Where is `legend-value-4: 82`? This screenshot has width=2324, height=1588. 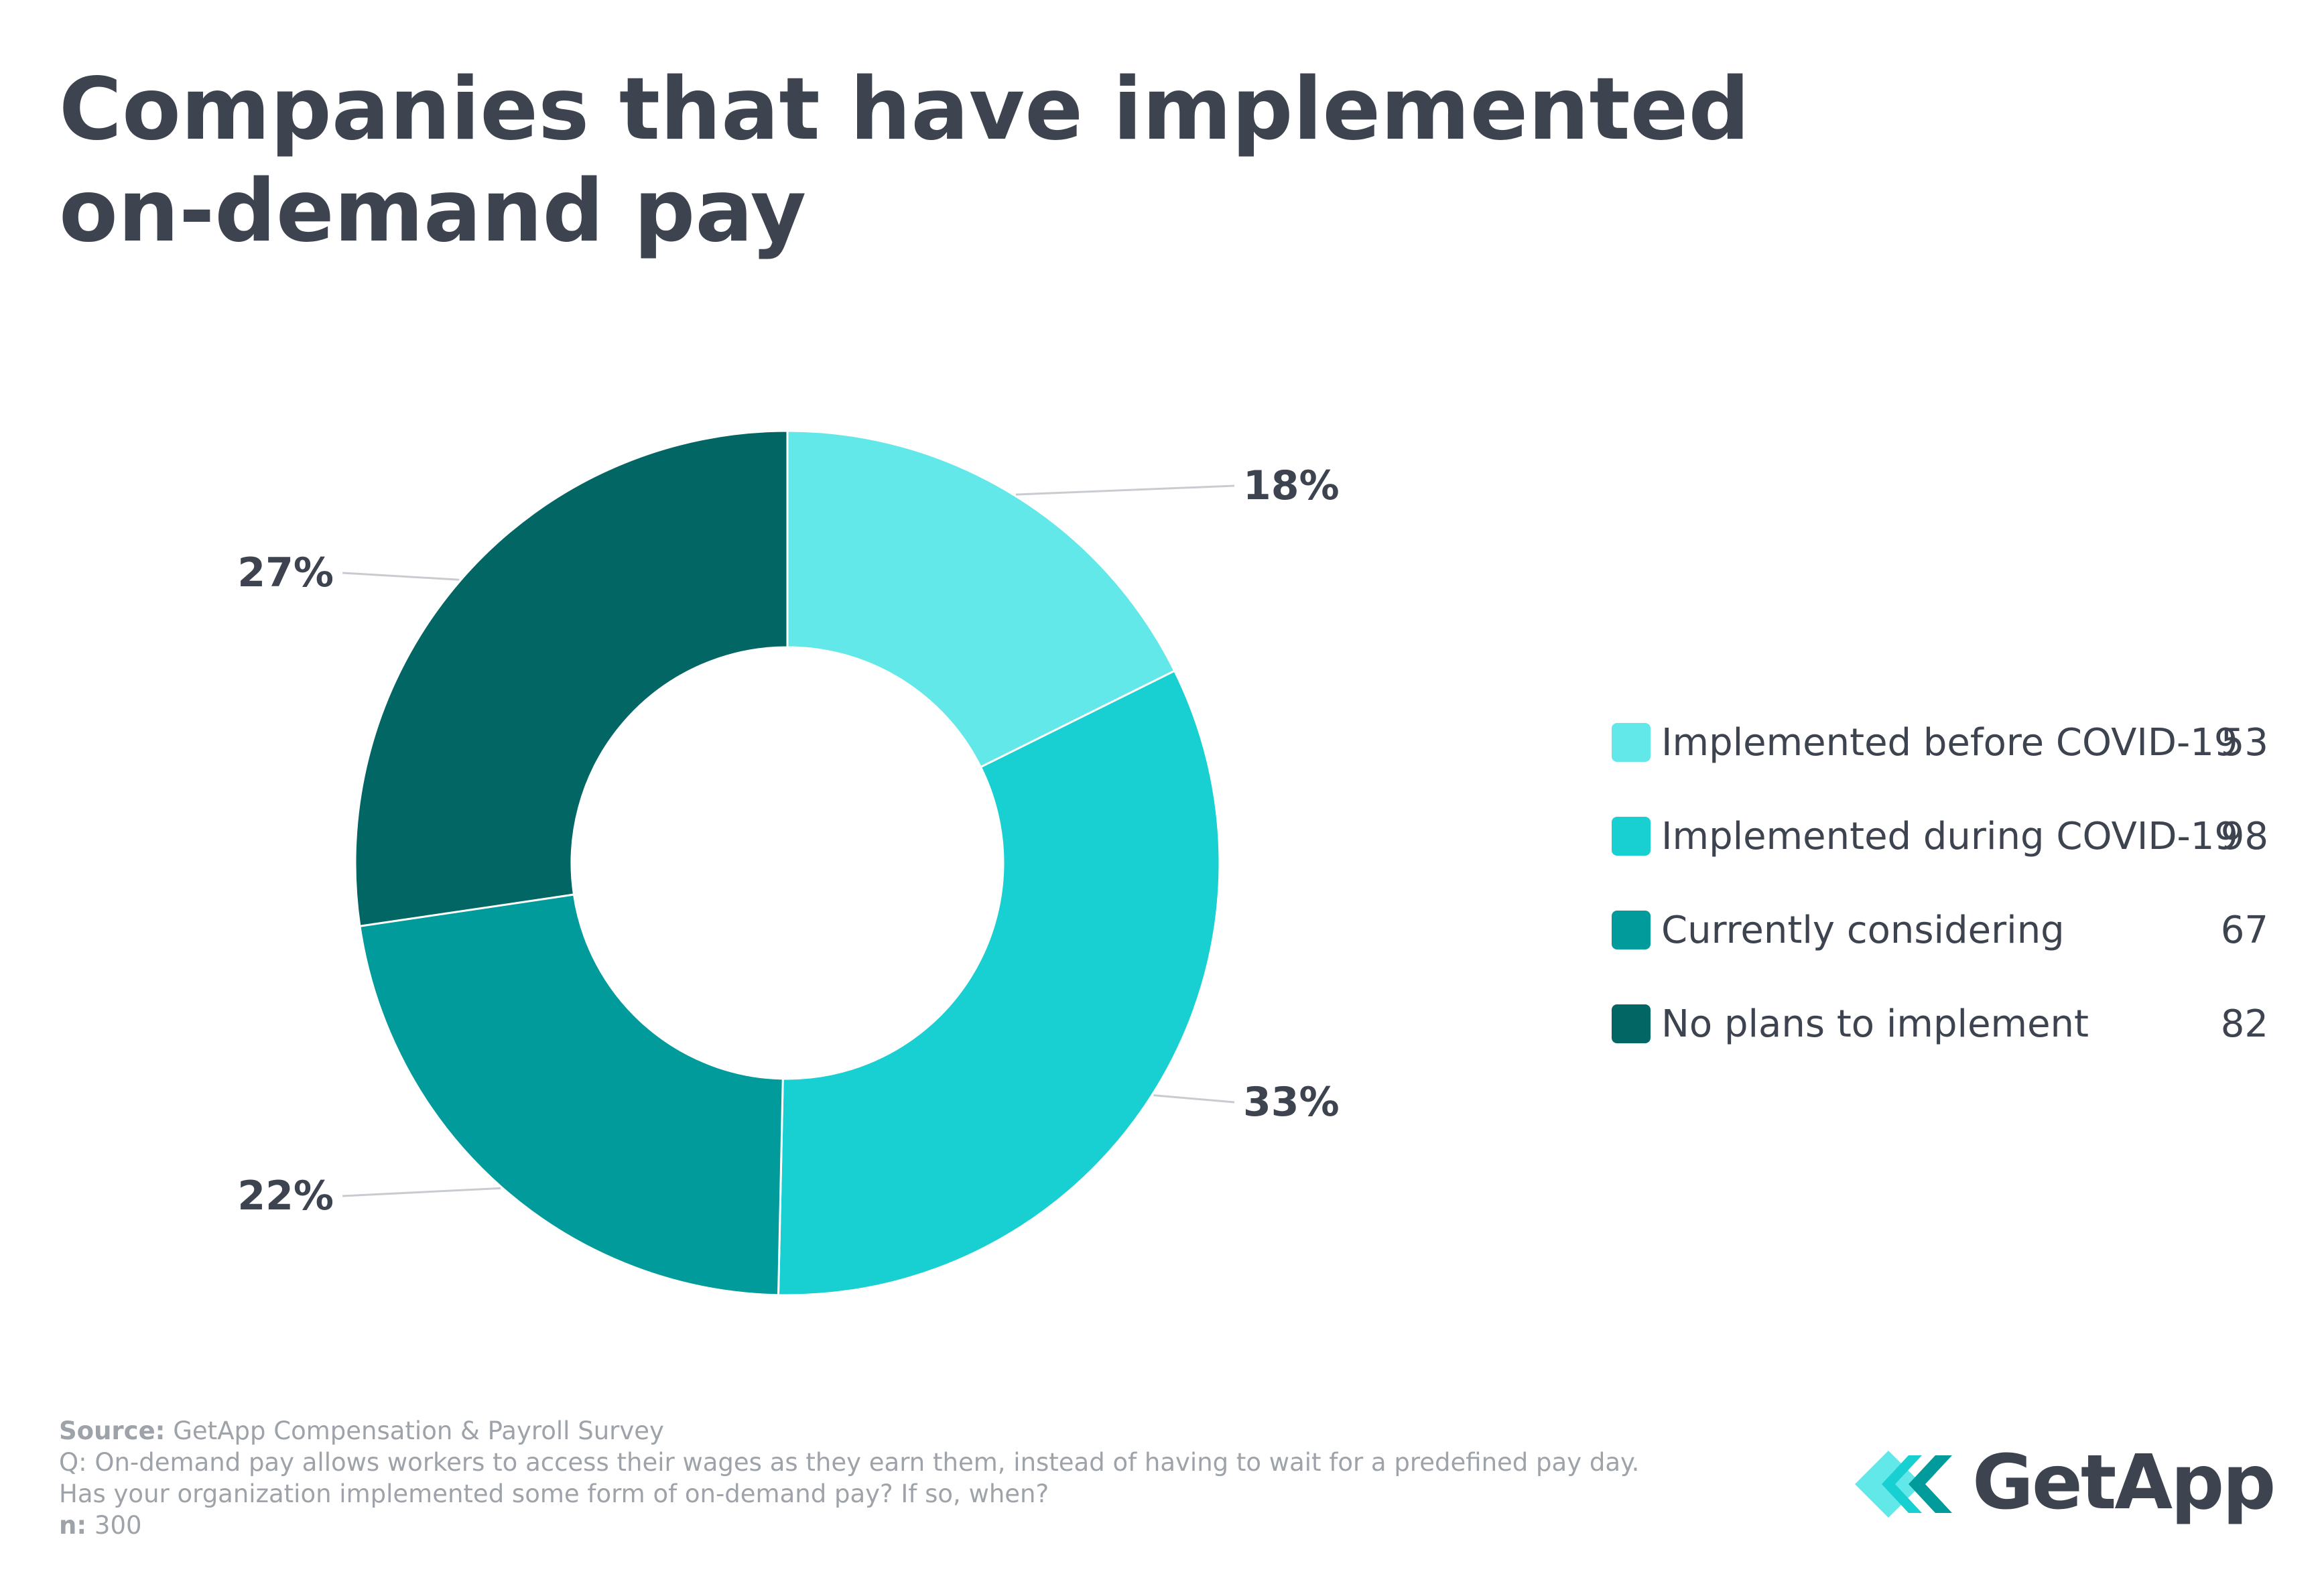 legend-value-4: 82 is located at coordinates (2244, 1024).